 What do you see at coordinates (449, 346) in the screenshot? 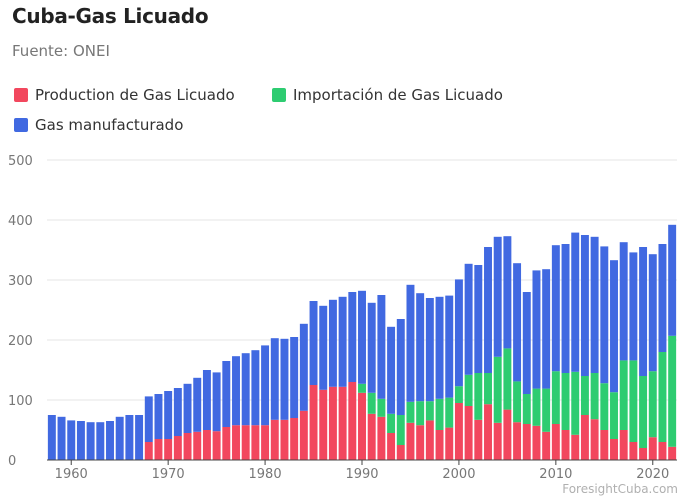
I see `bar-manufacturado-1999` at bounding box center [449, 346].